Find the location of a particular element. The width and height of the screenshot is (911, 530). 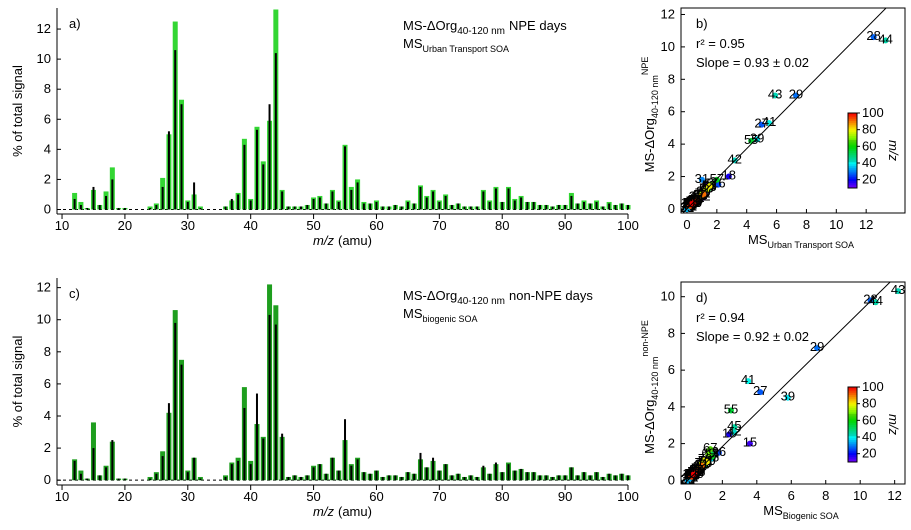

label-part: (amu) is located at coordinates (355, 240).